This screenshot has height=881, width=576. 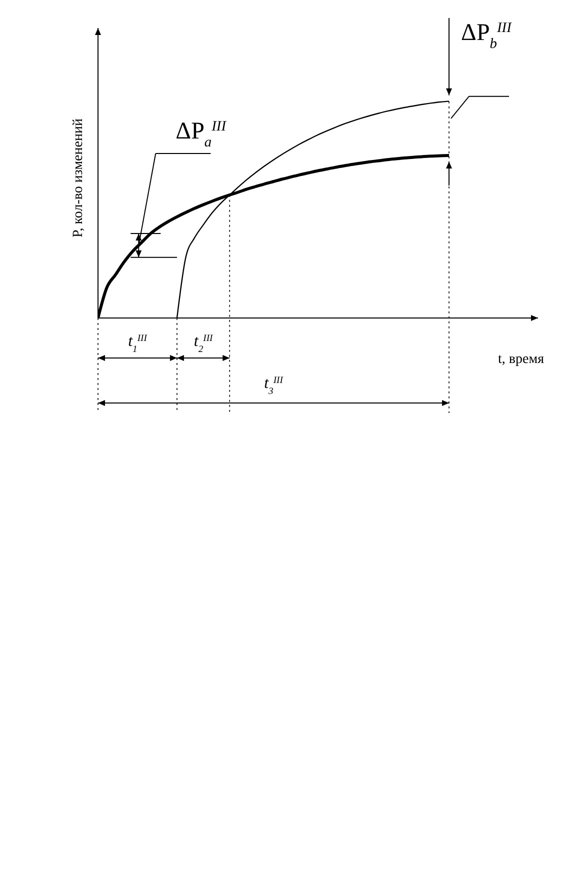 What do you see at coordinates (78, 178) in the screenshot?
I see `y-axis-title: P, кол-во изменений` at bounding box center [78, 178].